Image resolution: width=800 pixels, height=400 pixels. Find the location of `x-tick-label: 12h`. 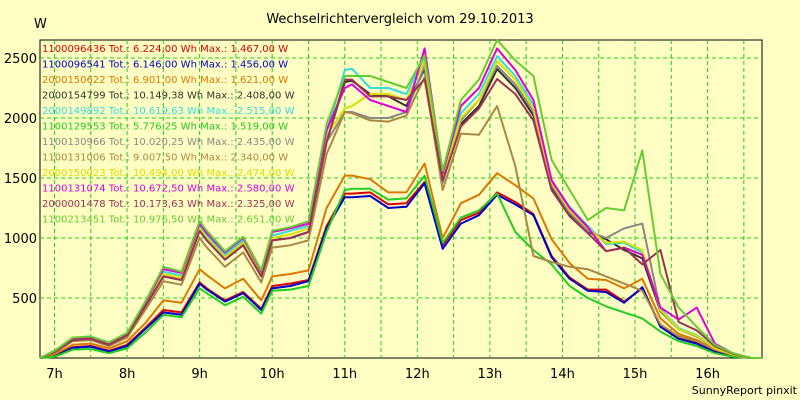

x-tick-label: 12h is located at coordinates (417, 374).